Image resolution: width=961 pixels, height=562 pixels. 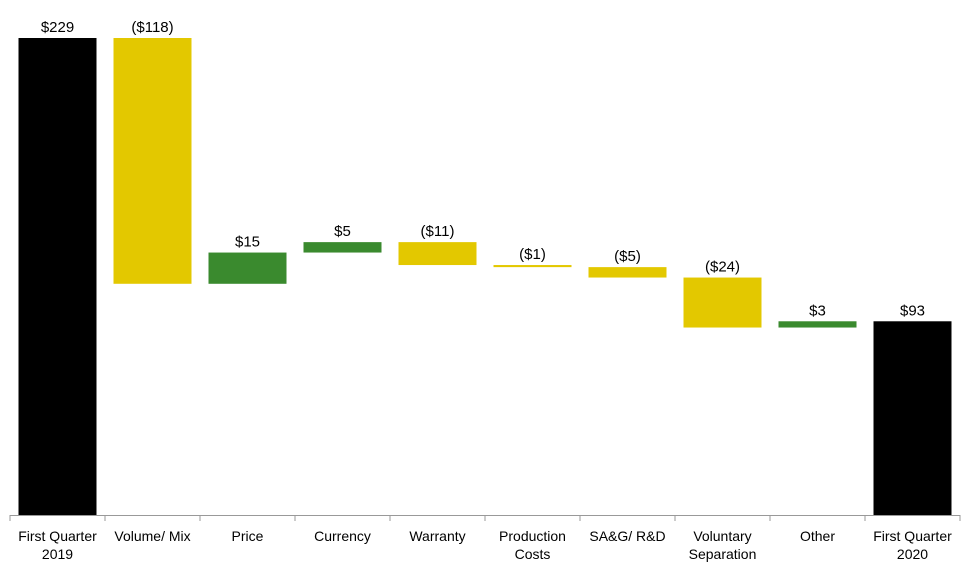 I want to click on value-label: ($1), so click(x=532, y=254).